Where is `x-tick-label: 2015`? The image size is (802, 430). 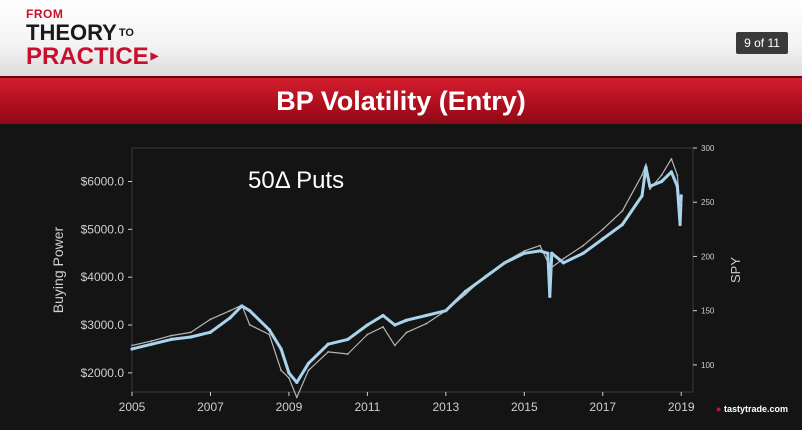 x-tick-label: 2015 is located at coordinates (524, 407).